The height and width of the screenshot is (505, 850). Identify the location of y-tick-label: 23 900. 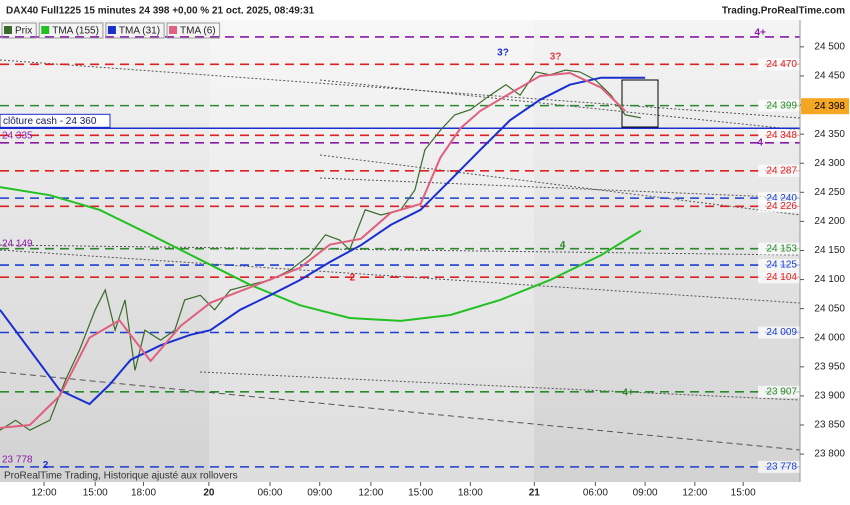
(829, 396).